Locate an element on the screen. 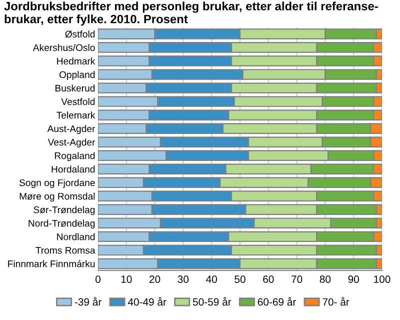  x-tick-label: 100 is located at coordinates (382, 279).